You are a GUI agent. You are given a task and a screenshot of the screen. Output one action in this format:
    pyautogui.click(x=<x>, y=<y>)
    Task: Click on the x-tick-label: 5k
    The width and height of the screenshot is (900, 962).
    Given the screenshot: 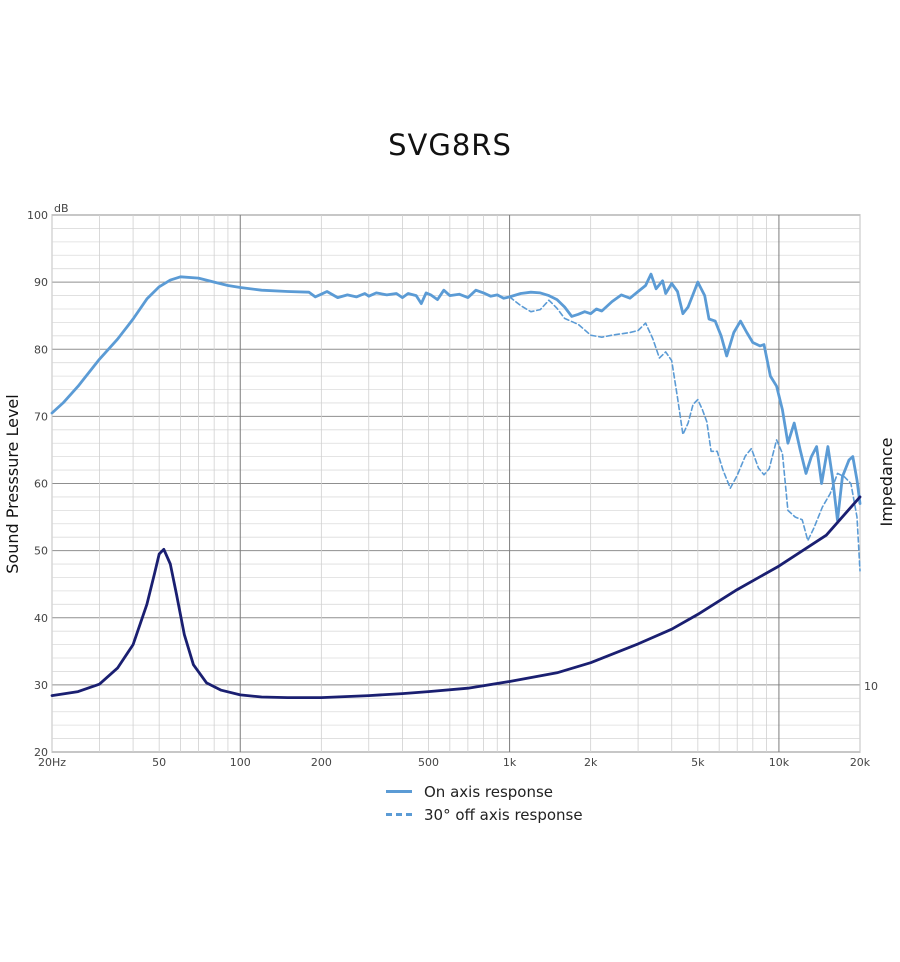 What is the action you would take?
    pyautogui.click(x=698, y=762)
    